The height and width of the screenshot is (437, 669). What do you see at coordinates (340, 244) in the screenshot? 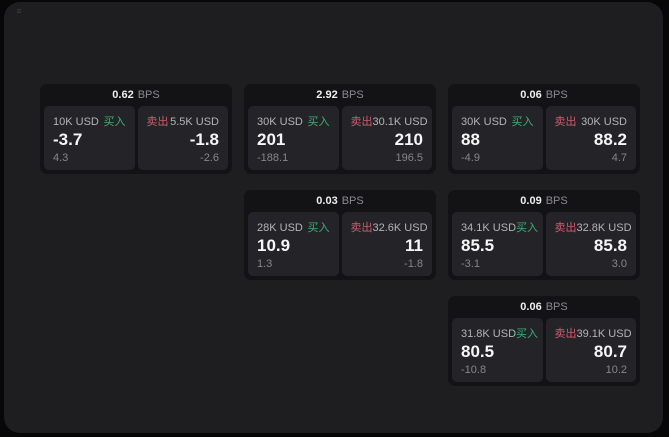
I see `quote-panels: 28K USD 买入 10.9 1.3 卖出 32.6K USD 11 -1.8` at bounding box center [340, 244].